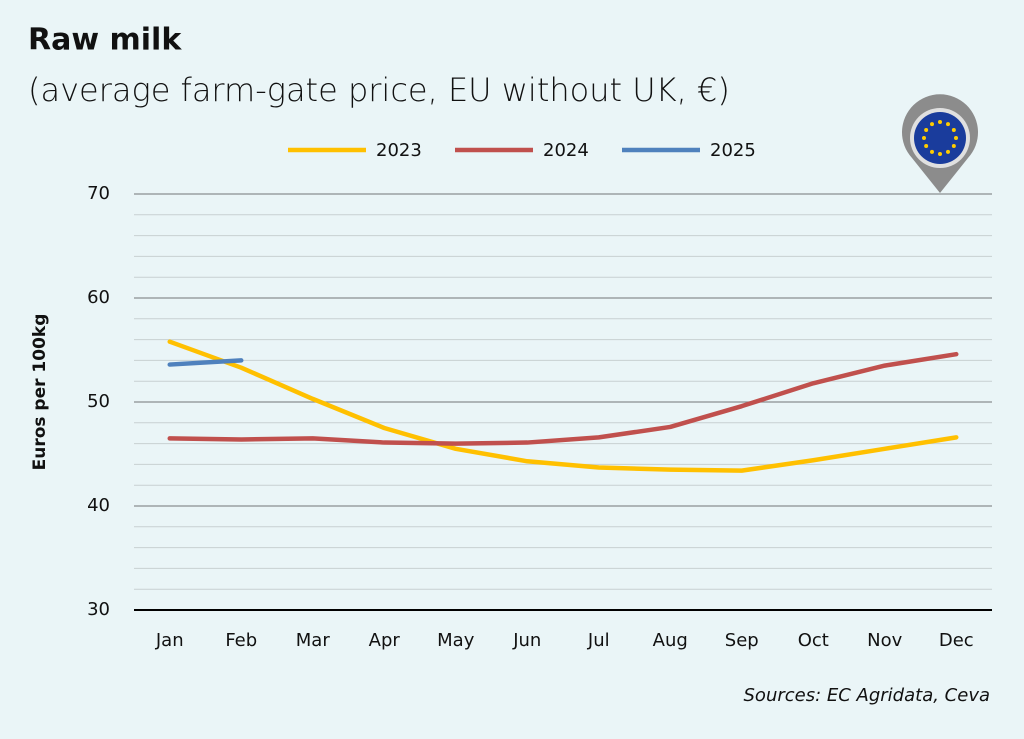 The height and width of the screenshot is (739, 1024). I want to click on x-tick-label: Mar, so click(313, 640).